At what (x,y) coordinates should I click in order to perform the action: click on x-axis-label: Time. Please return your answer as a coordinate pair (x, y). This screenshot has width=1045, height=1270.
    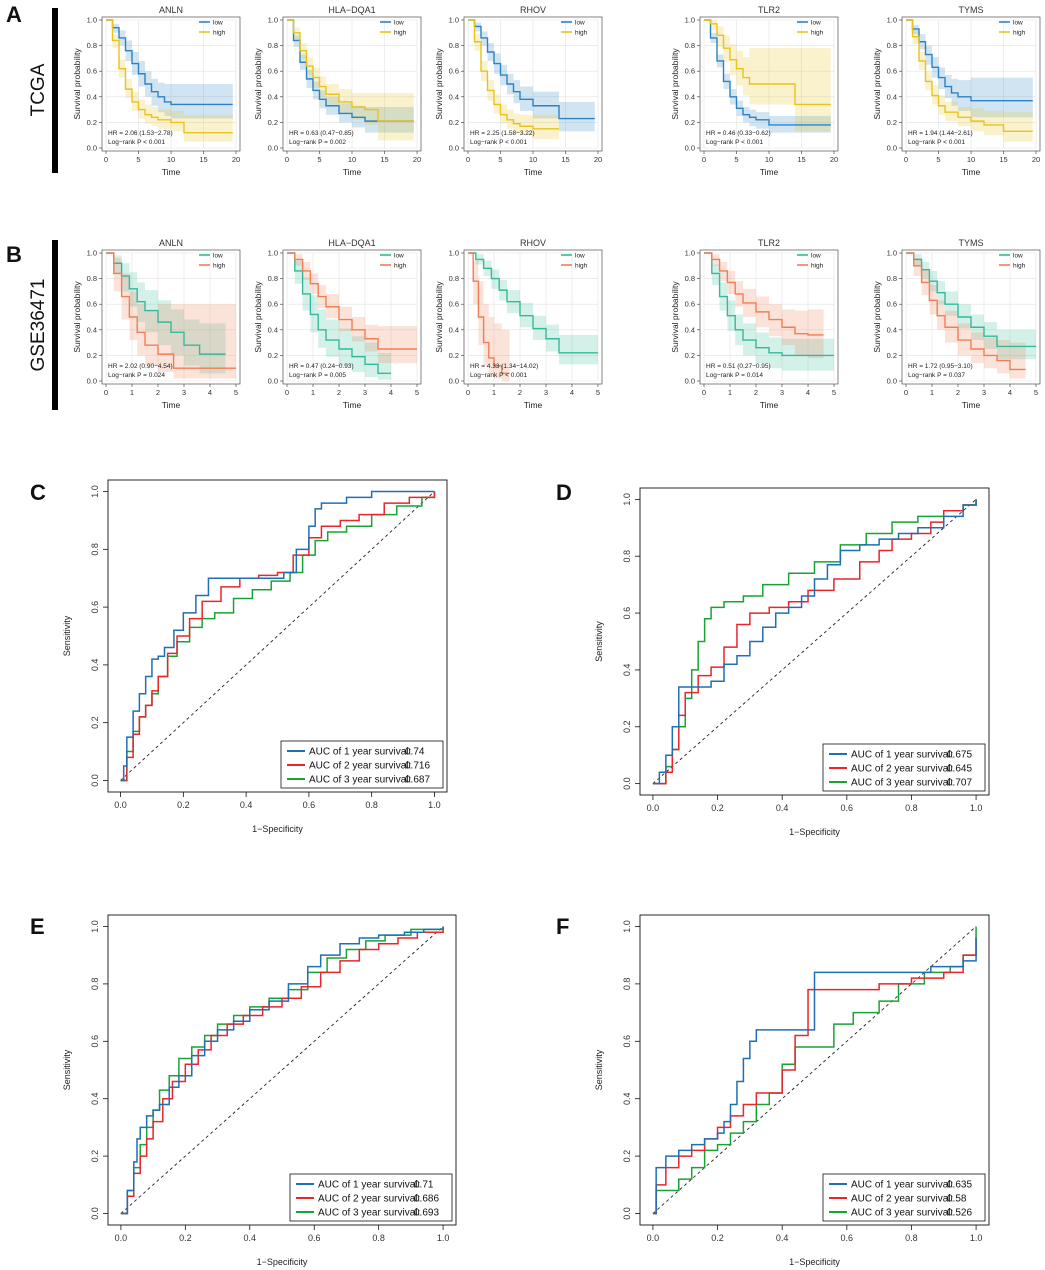
    Looking at the image, I should click on (533, 405).